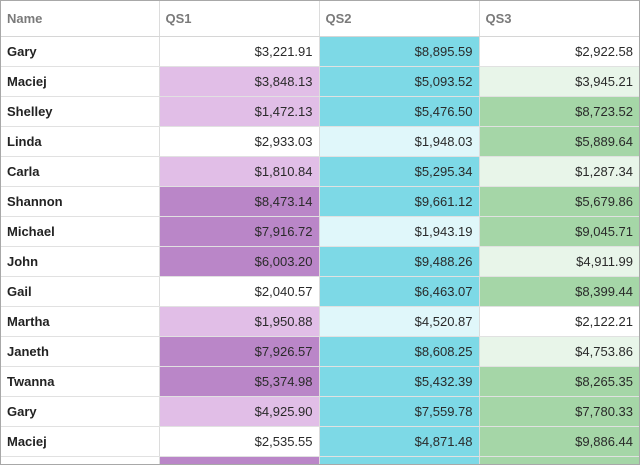 The height and width of the screenshot is (465, 640). What do you see at coordinates (399, 51) in the screenshot?
I see `cell-qs2: $8,895.59` at bounding box center [399, 51].